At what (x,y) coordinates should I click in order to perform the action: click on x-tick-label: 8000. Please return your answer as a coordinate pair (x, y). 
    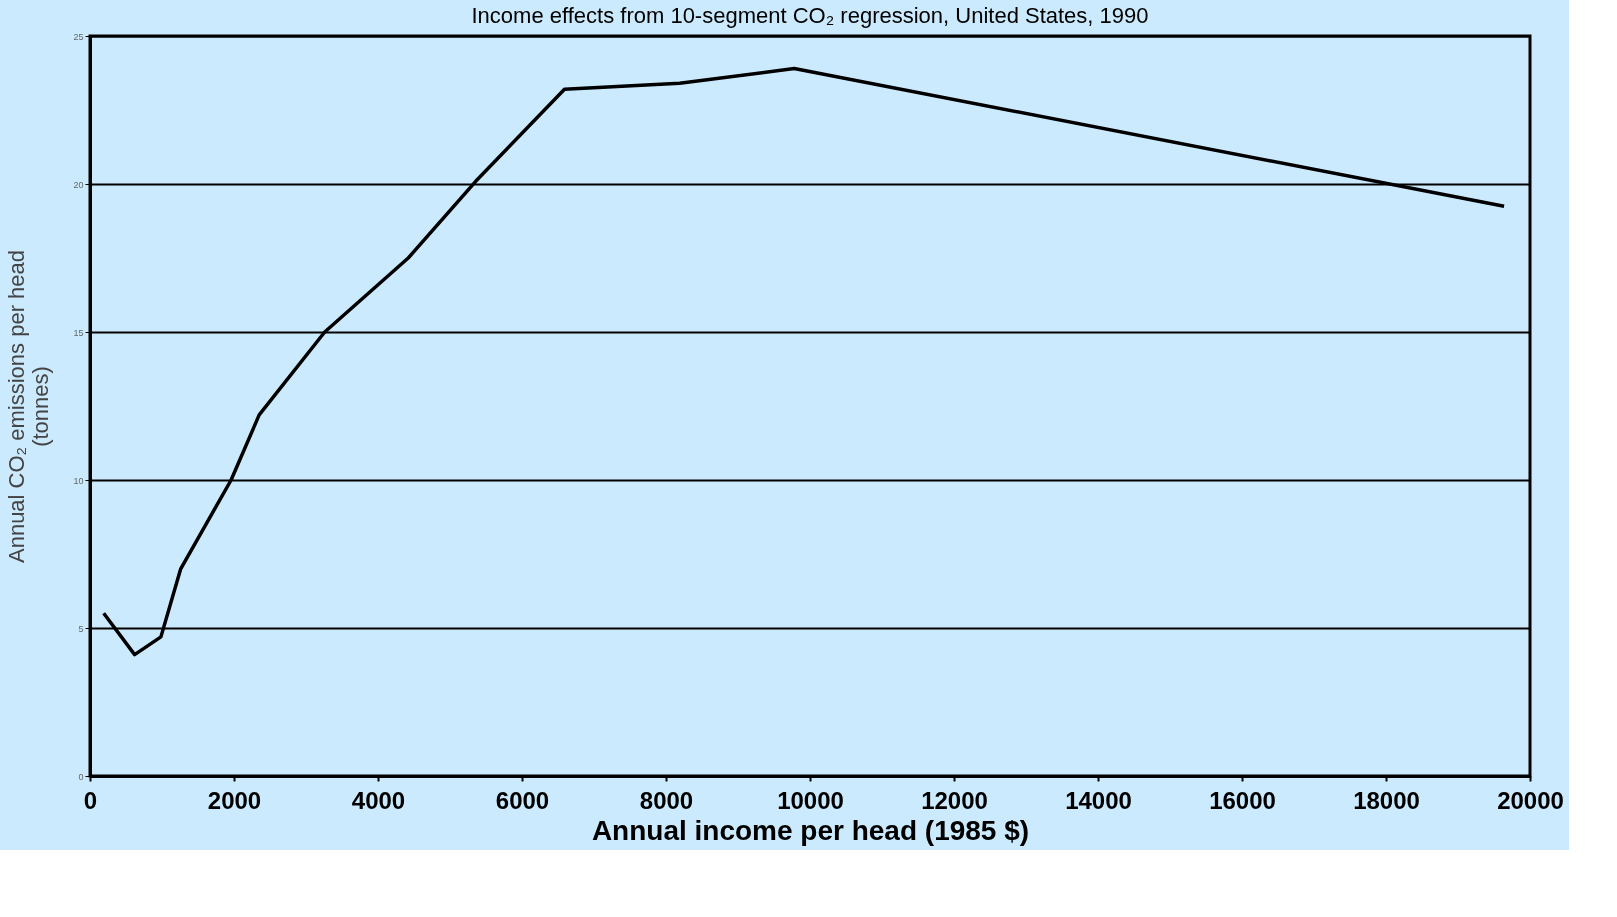
    Looking at the image, I should click on (666, 800).